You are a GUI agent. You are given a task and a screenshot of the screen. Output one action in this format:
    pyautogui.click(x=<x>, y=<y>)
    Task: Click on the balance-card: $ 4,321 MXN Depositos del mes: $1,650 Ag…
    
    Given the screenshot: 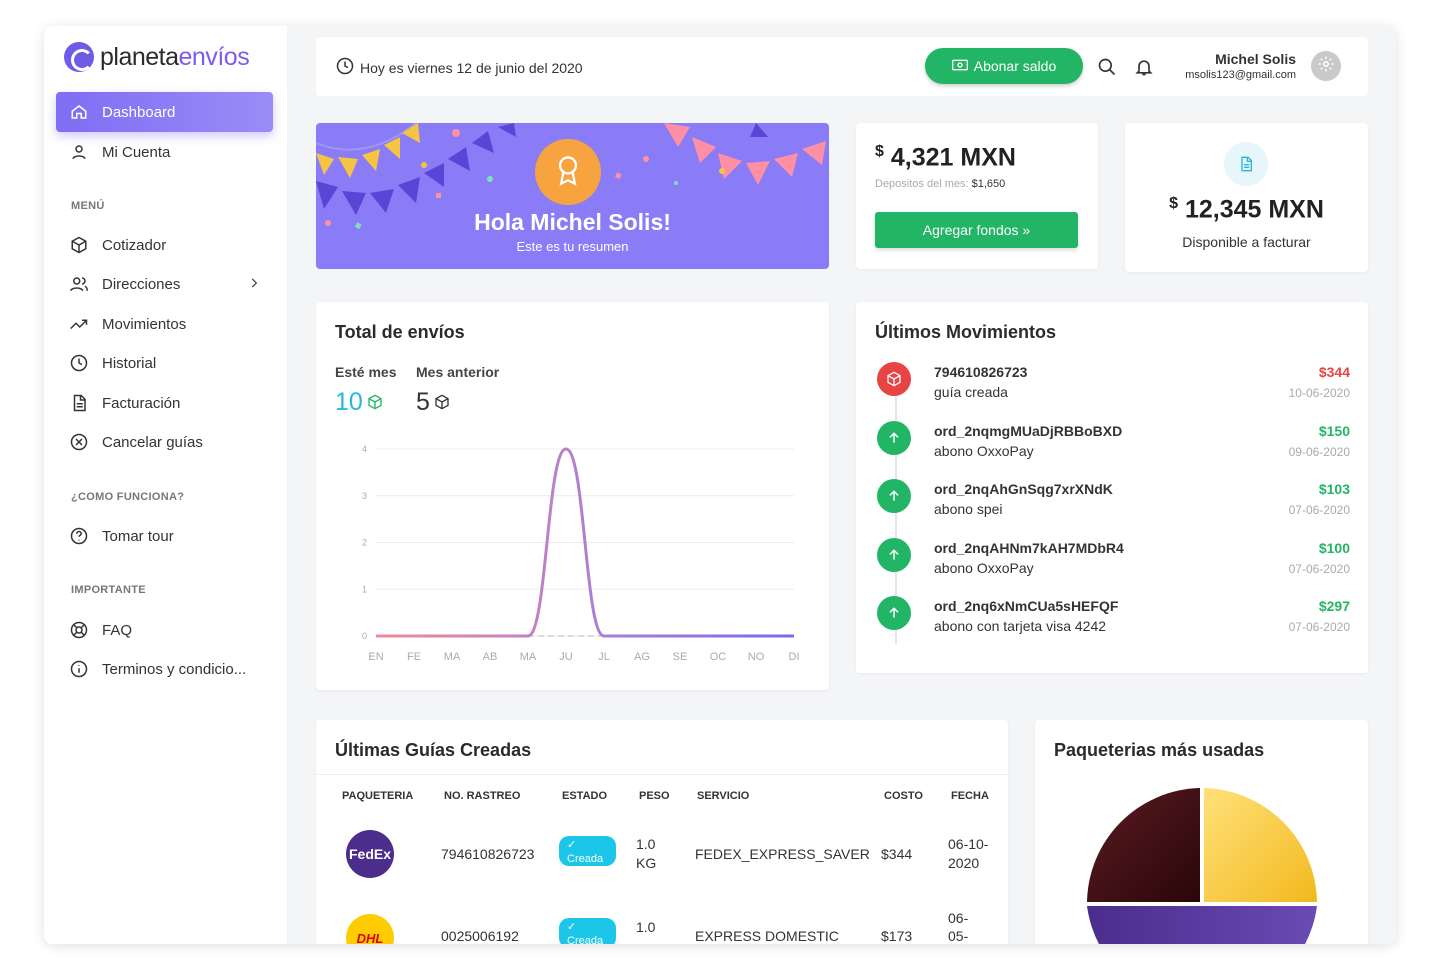 What is the action you would take?
    pyautogui.click(x=977, y=196)
    